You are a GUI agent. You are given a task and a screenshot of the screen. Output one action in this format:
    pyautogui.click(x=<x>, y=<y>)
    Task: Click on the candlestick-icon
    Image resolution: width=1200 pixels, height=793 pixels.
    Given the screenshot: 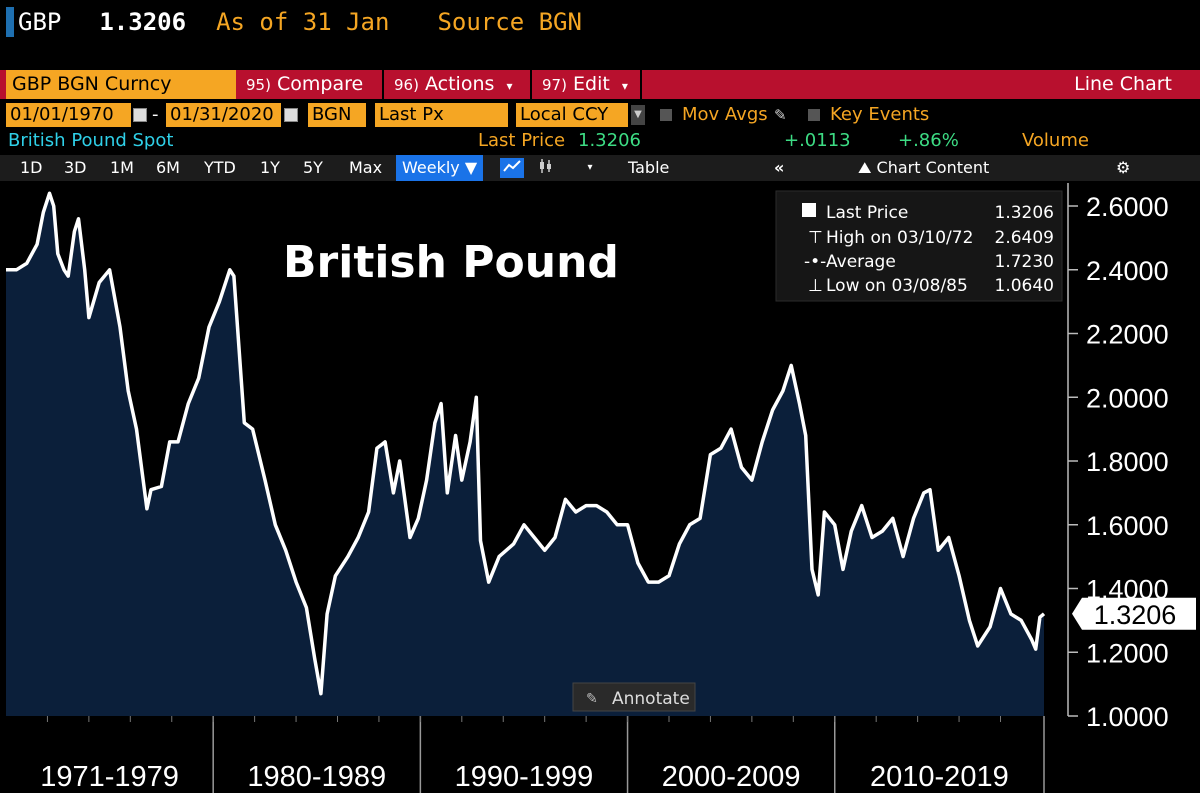 What is the action you would take?
    pyautogui.click(x=546, y=168)
    